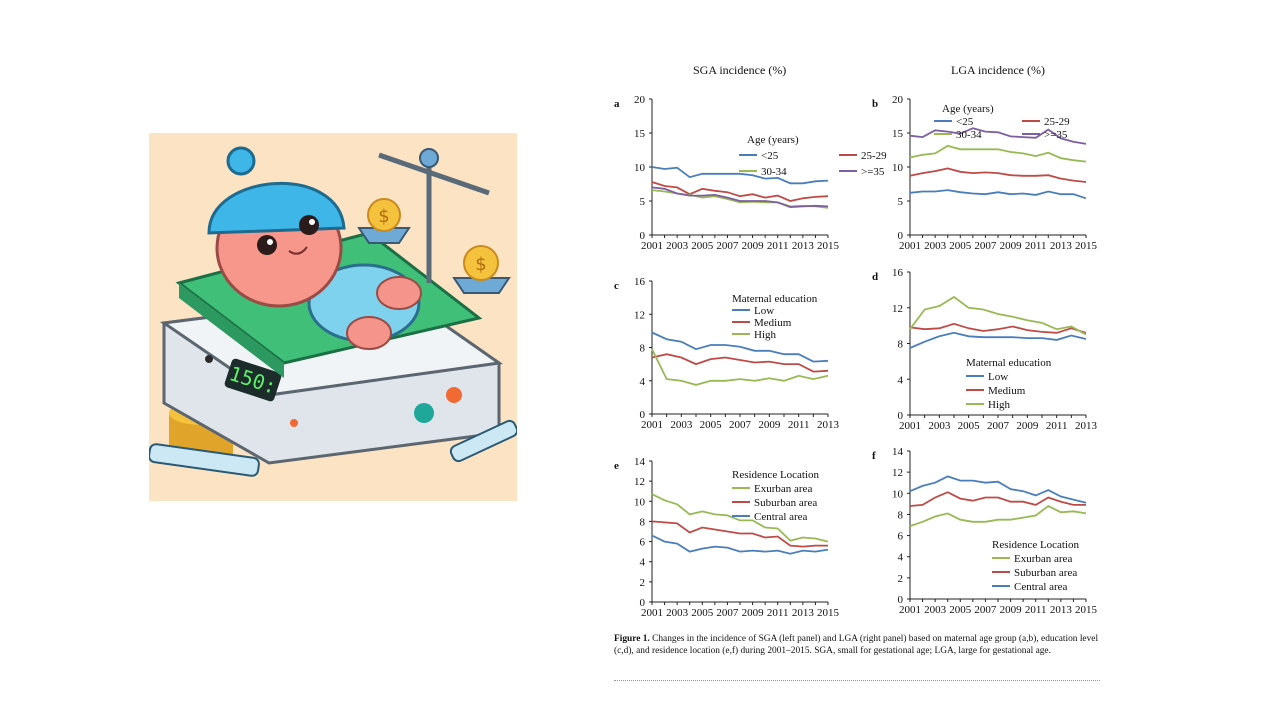 This screenshot has width=1280, height=720. Describe the element at coordinates (901, 345) in the screenshot. I see `y-tick-label: 8` at that location.